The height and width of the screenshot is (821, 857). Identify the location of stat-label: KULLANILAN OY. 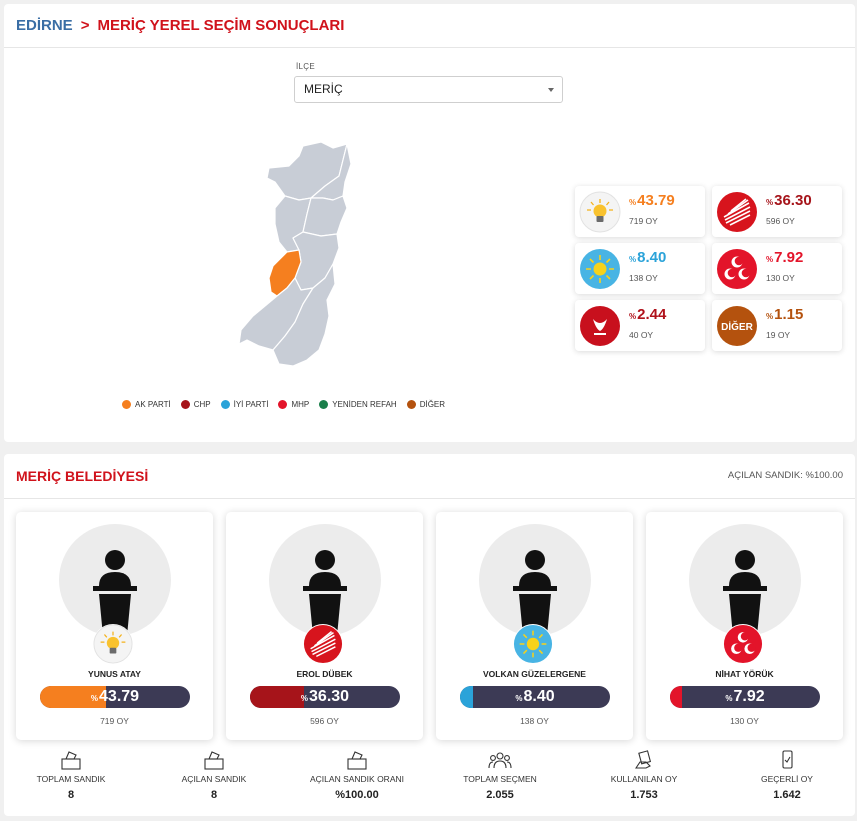
(644, 779).